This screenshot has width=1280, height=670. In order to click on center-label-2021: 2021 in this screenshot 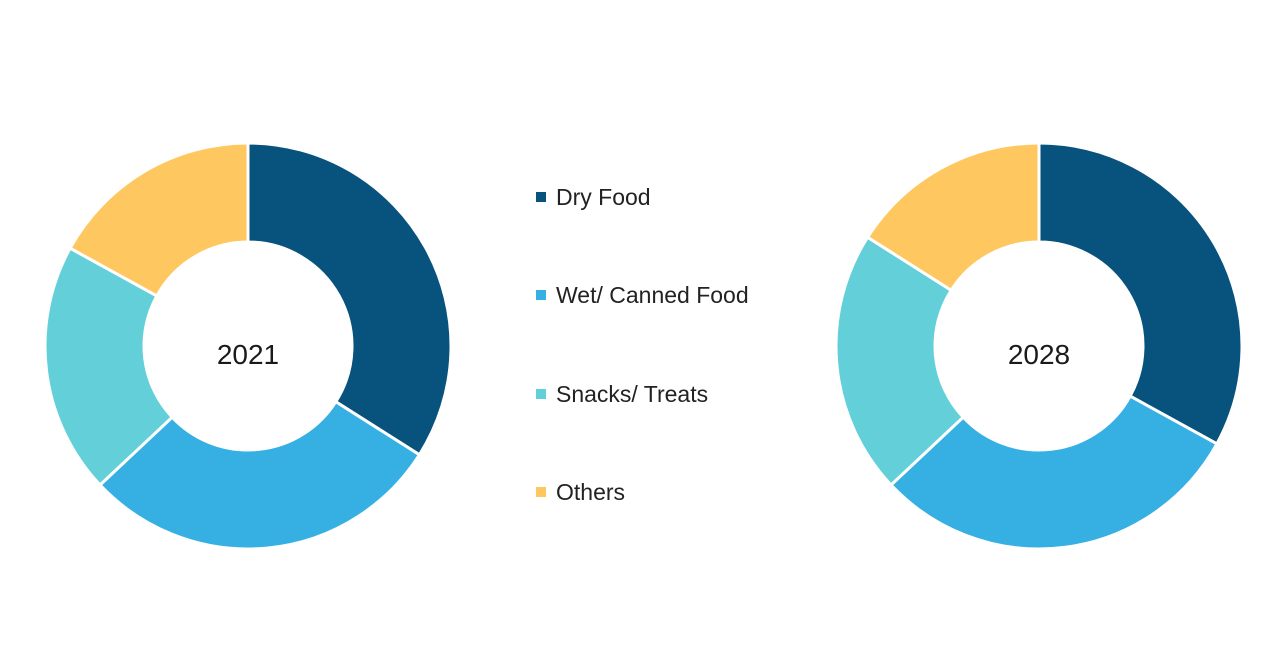, I will do `click(248, 354)`.